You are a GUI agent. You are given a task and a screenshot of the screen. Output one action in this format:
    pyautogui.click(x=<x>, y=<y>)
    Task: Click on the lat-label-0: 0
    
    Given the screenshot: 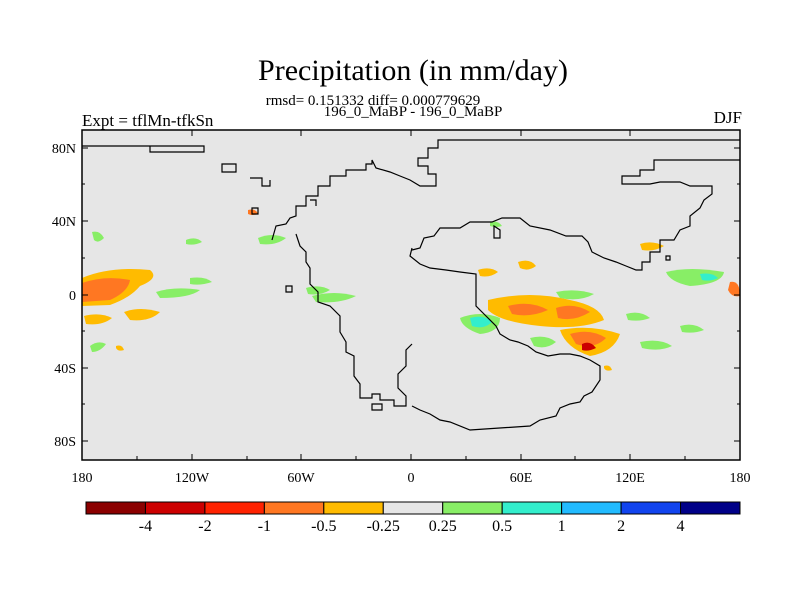 What is the action you would take?
    pyautogui.click(x=72, y=296)
    